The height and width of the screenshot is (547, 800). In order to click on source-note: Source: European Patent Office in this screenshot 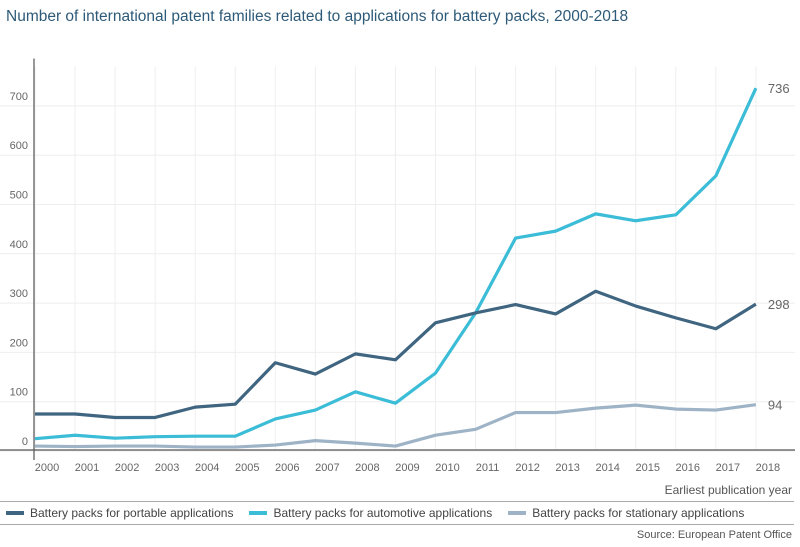, I will do `click(714, 535)`.